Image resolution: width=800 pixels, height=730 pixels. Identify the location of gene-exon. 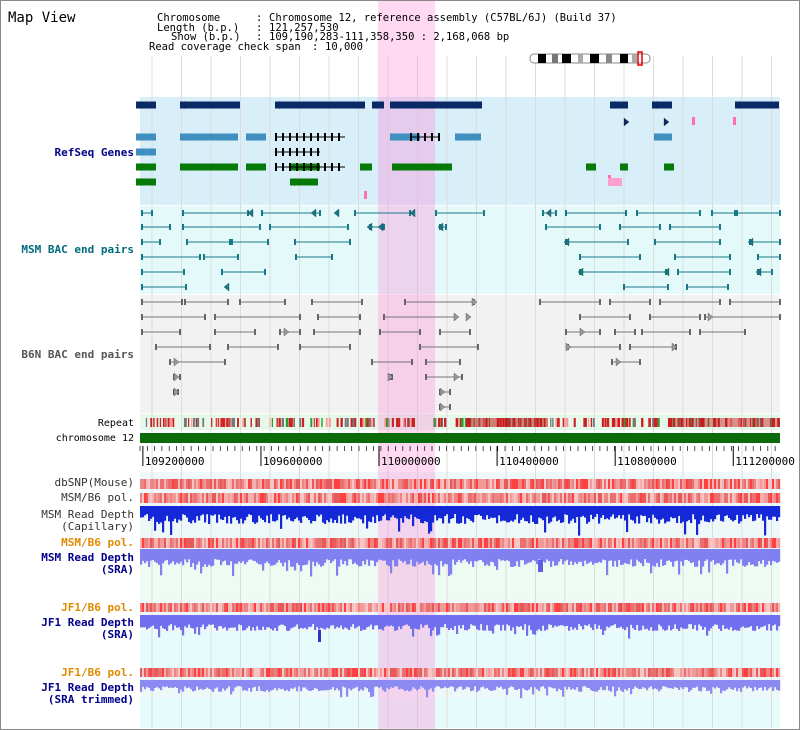
(311, 167).